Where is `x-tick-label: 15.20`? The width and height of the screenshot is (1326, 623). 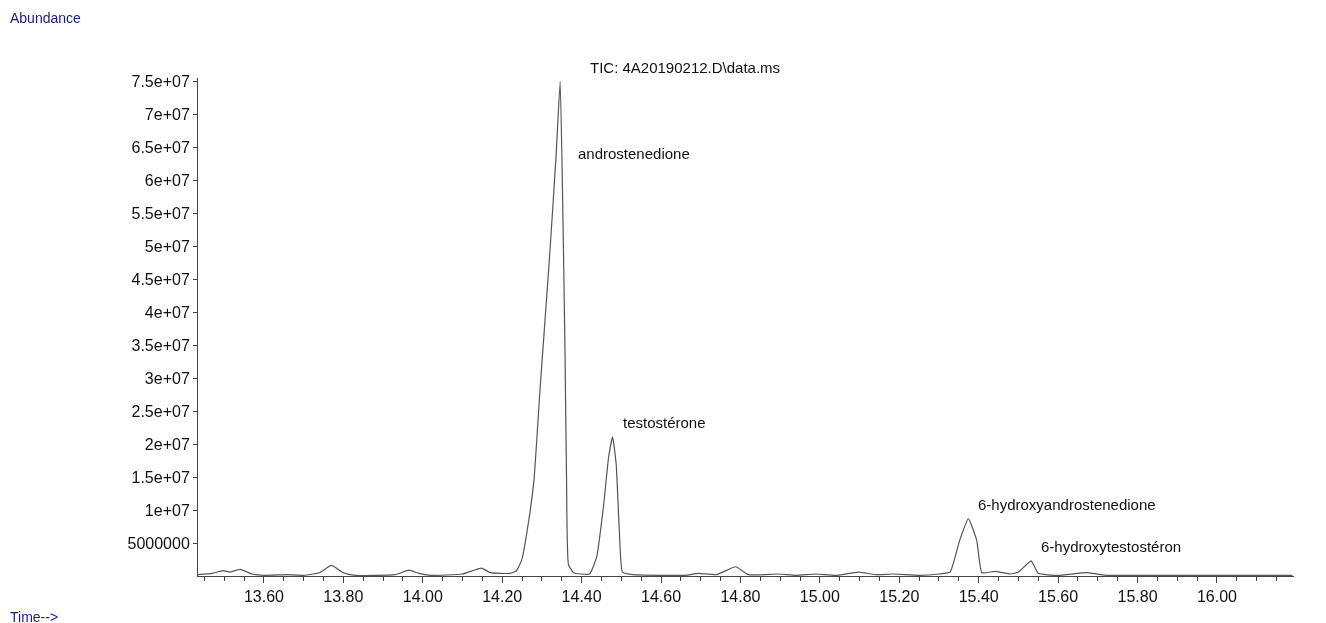 x-tick-label: 15.20 is located at coordinates (899, 597).